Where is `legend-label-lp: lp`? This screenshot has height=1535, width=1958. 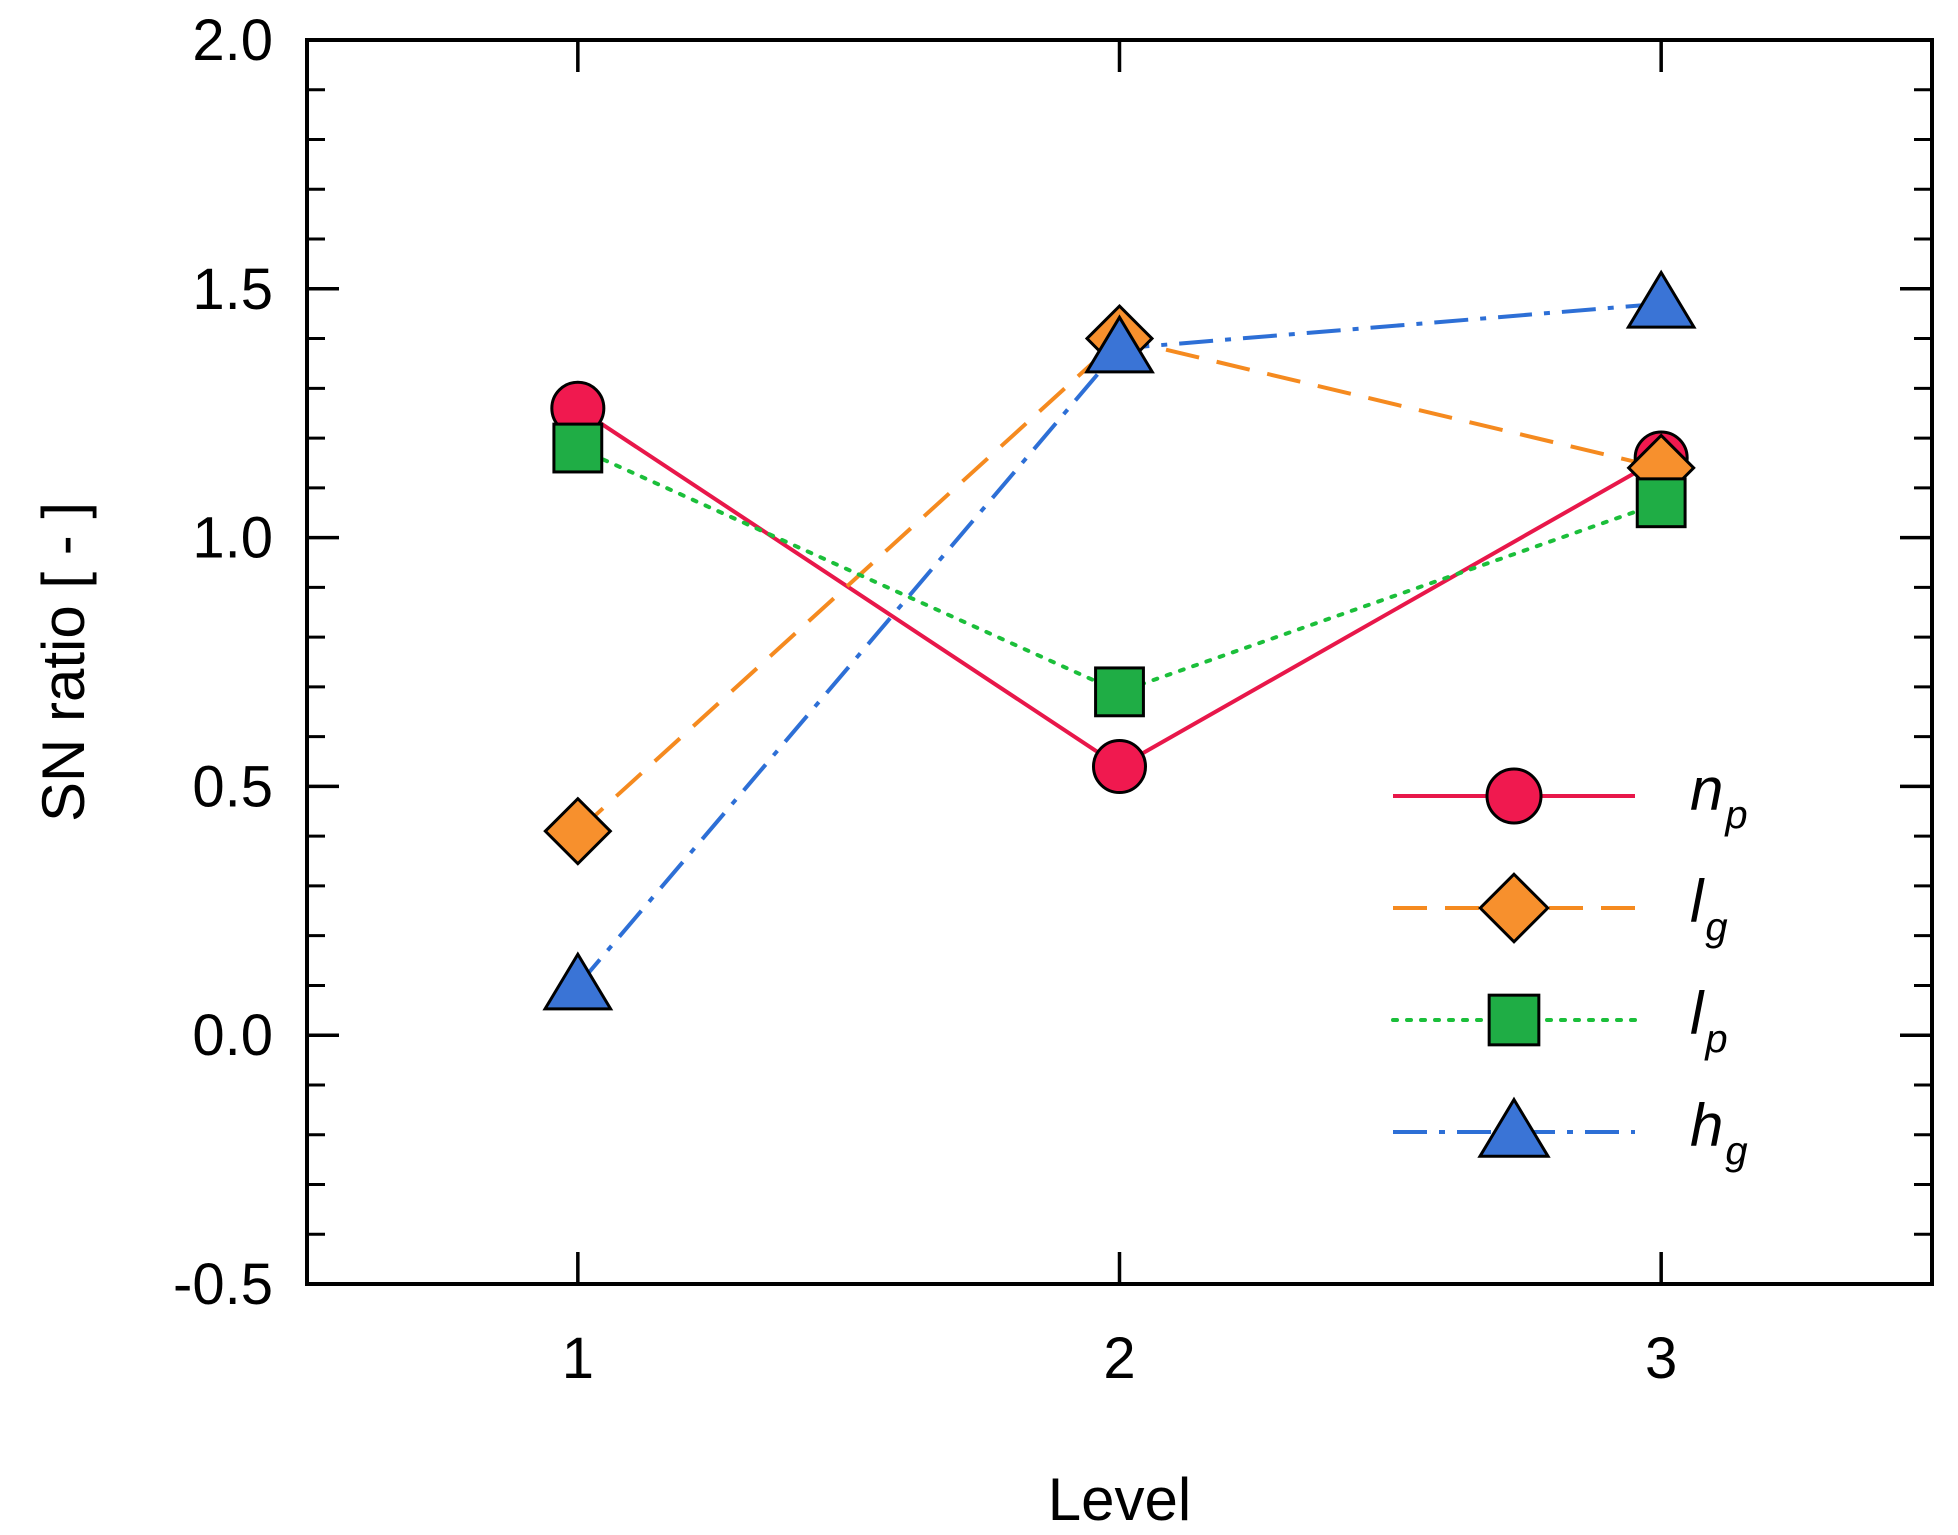 legend-label-lp: lp is located at coordinates (1709, 1020).